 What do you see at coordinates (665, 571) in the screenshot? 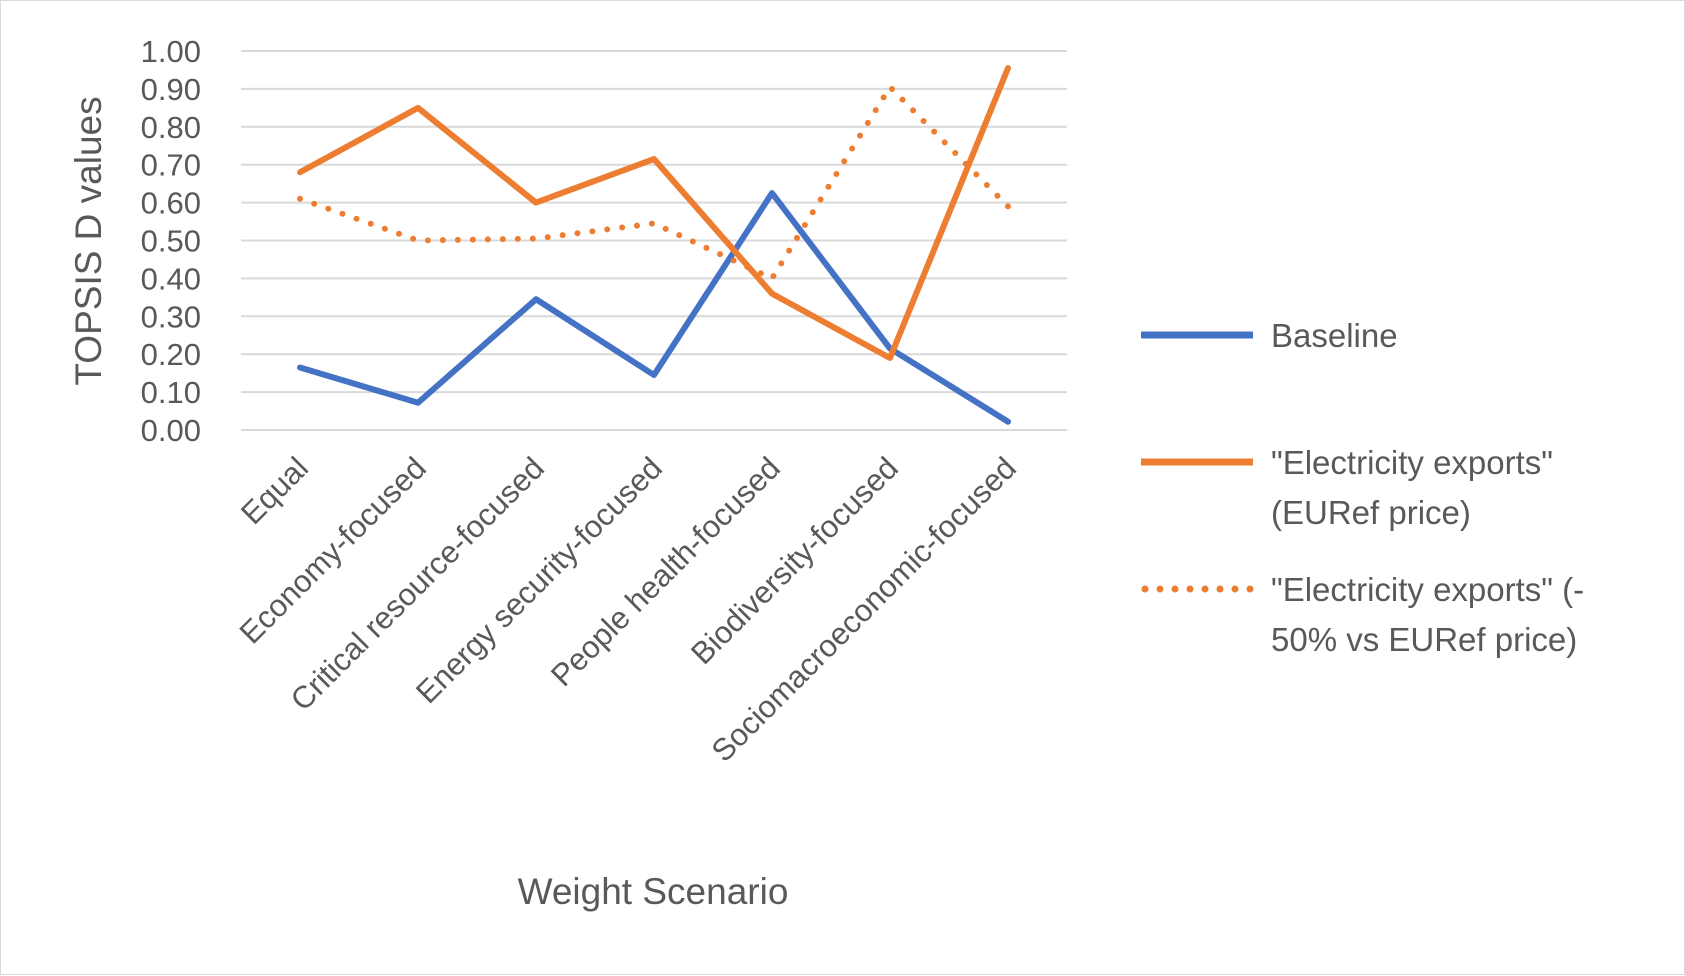
I see `x-tick-label: People health-focused` at bounding box center [665, 571].